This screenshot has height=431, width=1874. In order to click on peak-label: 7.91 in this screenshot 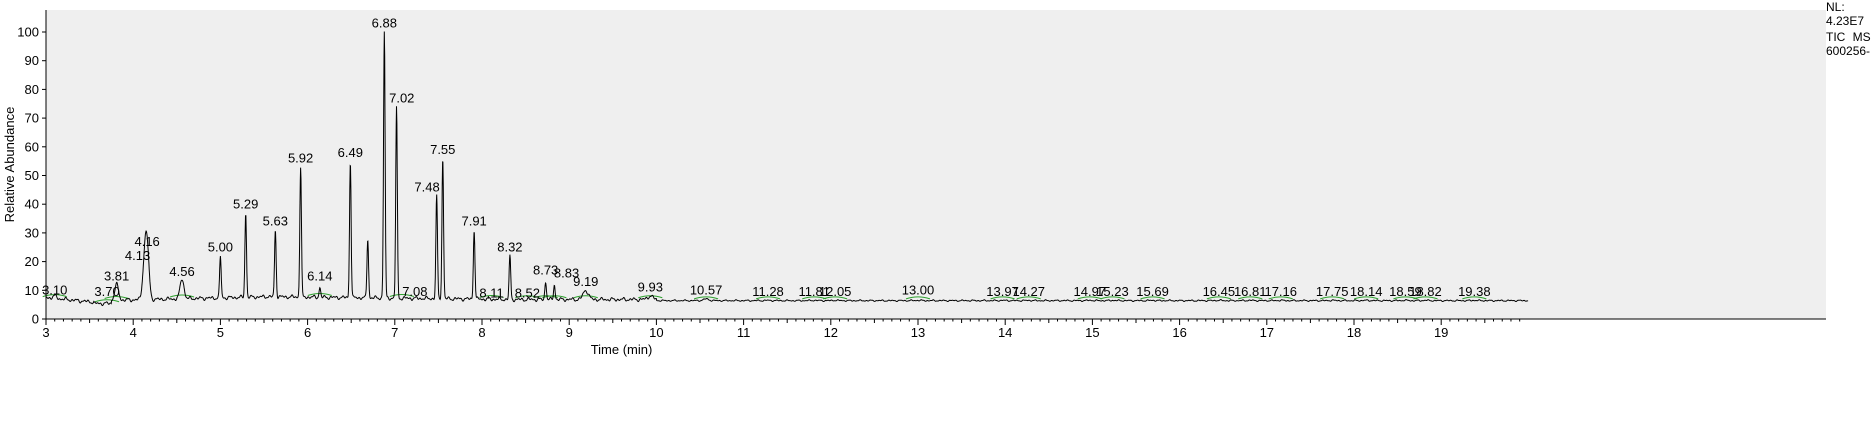, I will do `click(473, 221)`.